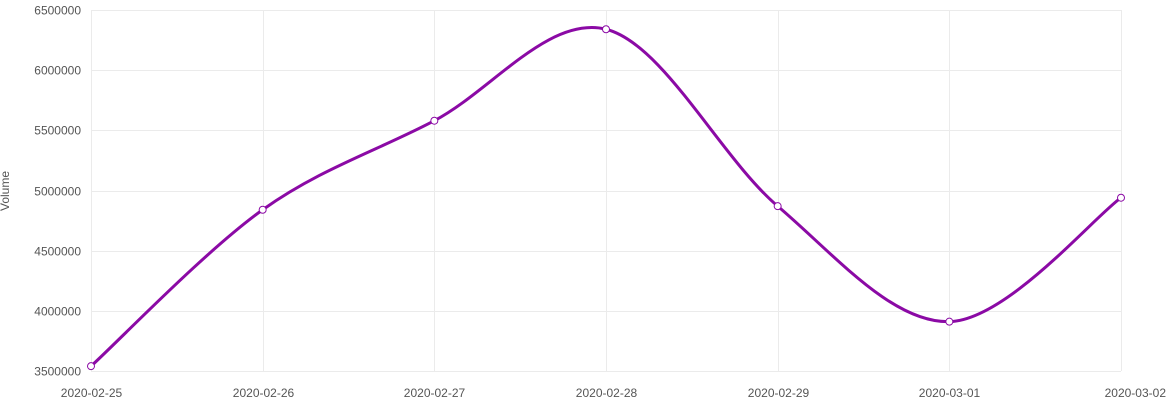  Describe the element at coordinates (1136, 393) in the screenshot. I see `x-tick-label: 2020-03-02` at that location.